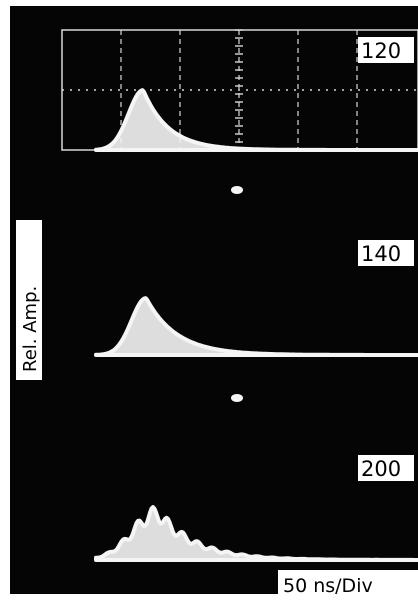 The height and width of the screenshot is (605, 418). What do you see at coordinates (328, 586) in the screenshot?
I see `x-axis-label: 50 ns/Div` at bounding box center [328, 586].